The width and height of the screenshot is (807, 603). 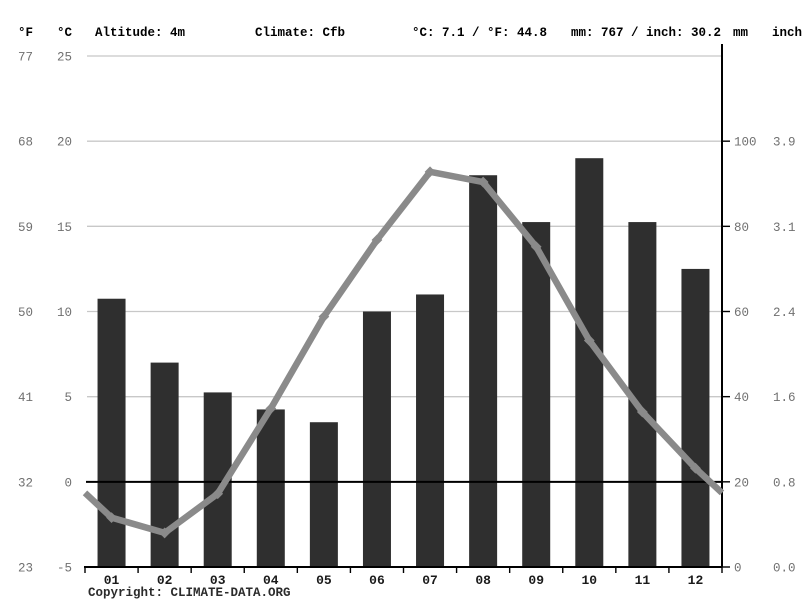 I want to click on mm-tick-40: 40, so click(x=741, y=398).